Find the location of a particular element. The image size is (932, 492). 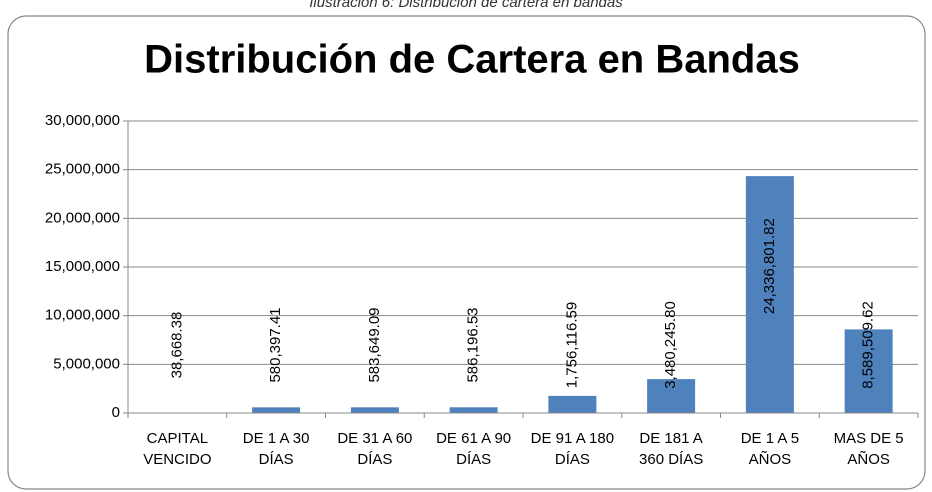

value-label: 1,756,116.59 is located at coordinates (571, 345).